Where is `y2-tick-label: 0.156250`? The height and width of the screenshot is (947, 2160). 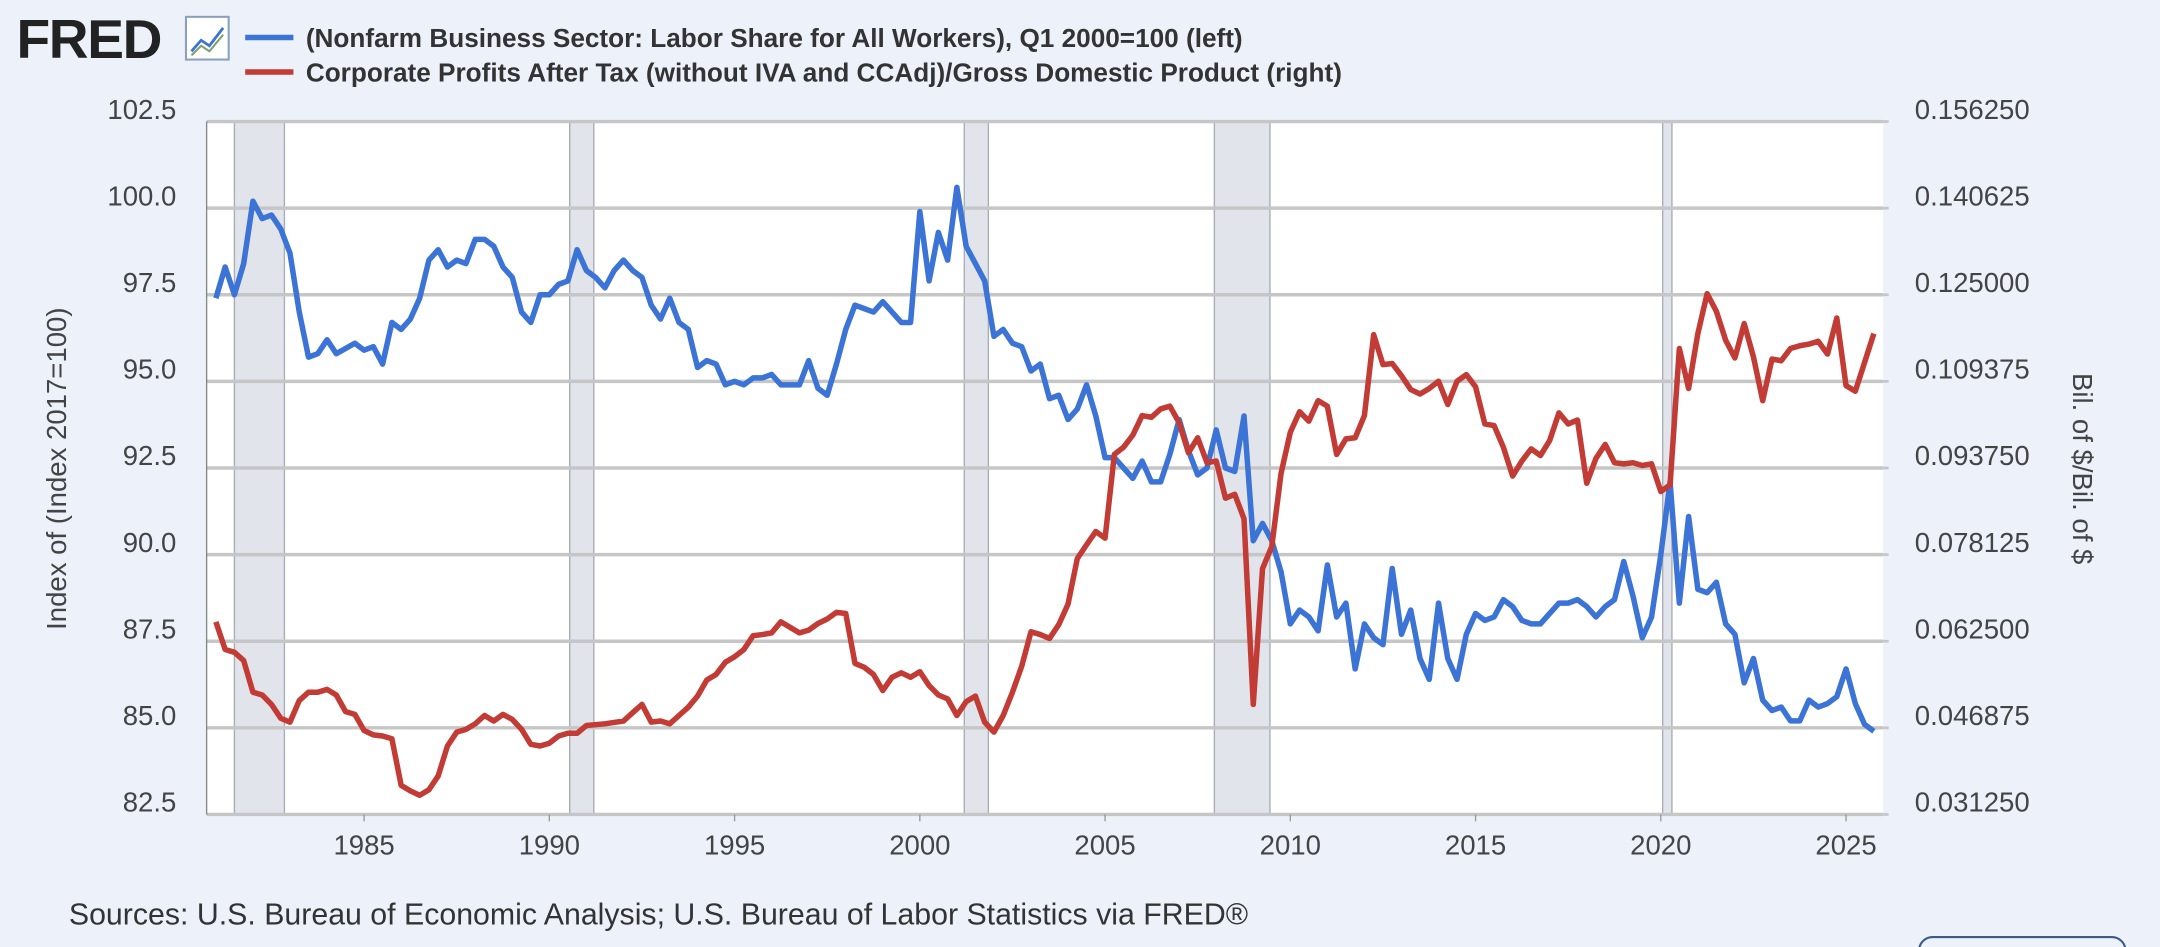
y2-tick-label: 0.156250 is located at coordinates (1972, 109).